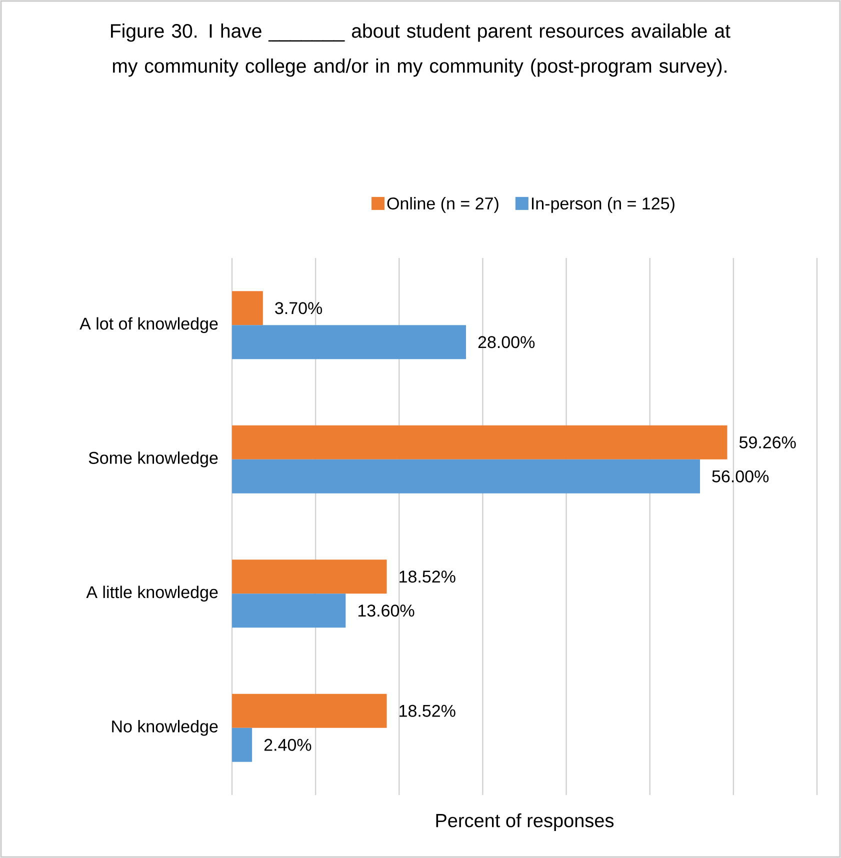 The width and height of the screenshot is (841, 858). What do you see at coordinates (506, 342) in the screenshot?
I see `data-label: 28.00%` at bounding box center [506, 342].